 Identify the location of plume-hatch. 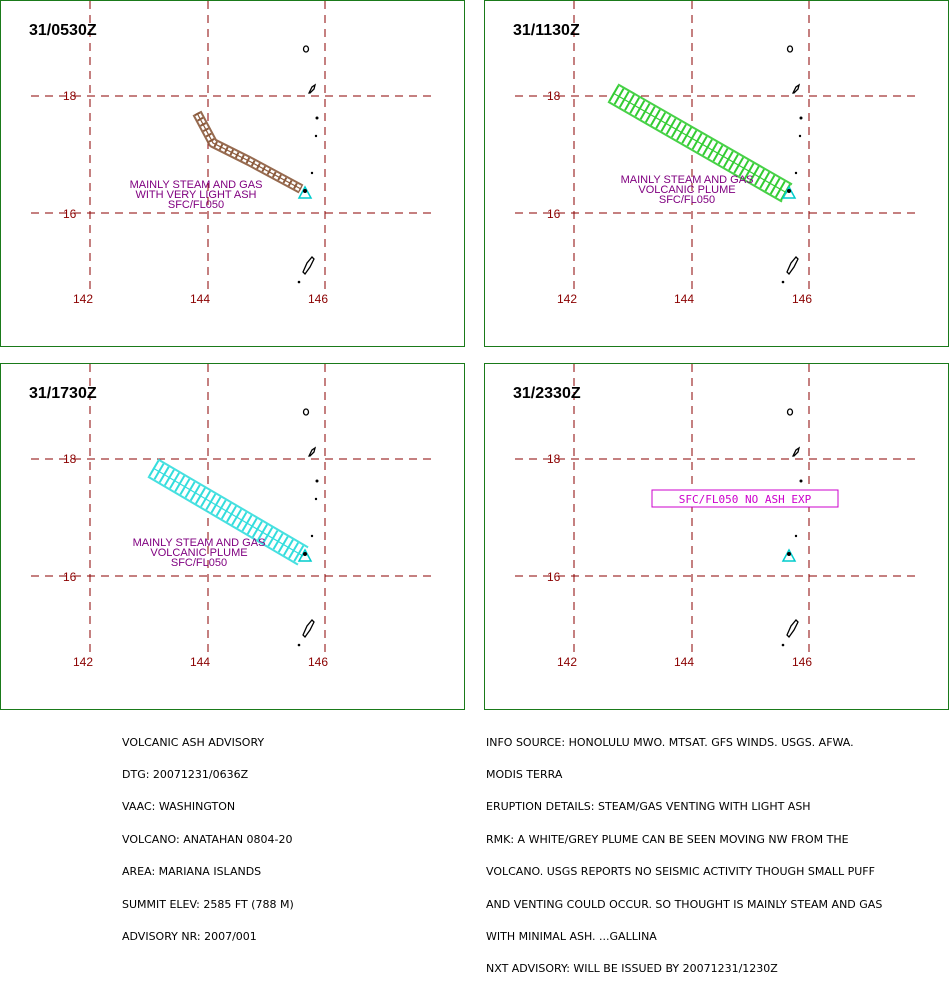
(248, 151).